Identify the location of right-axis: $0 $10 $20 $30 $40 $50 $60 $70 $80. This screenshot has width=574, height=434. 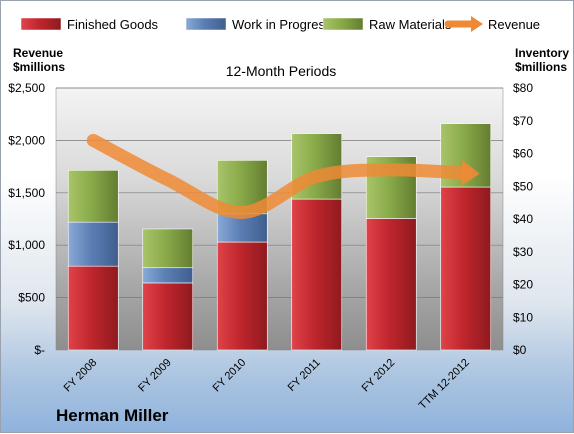
(523, 219).